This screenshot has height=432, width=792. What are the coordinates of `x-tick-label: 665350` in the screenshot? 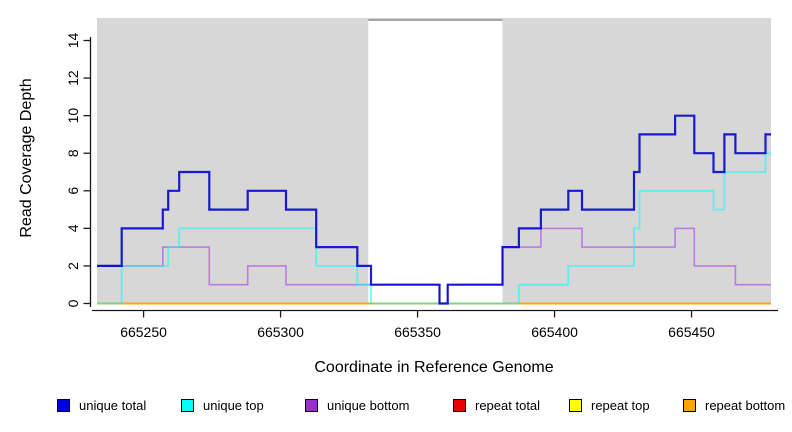 It's located at (417, 332).